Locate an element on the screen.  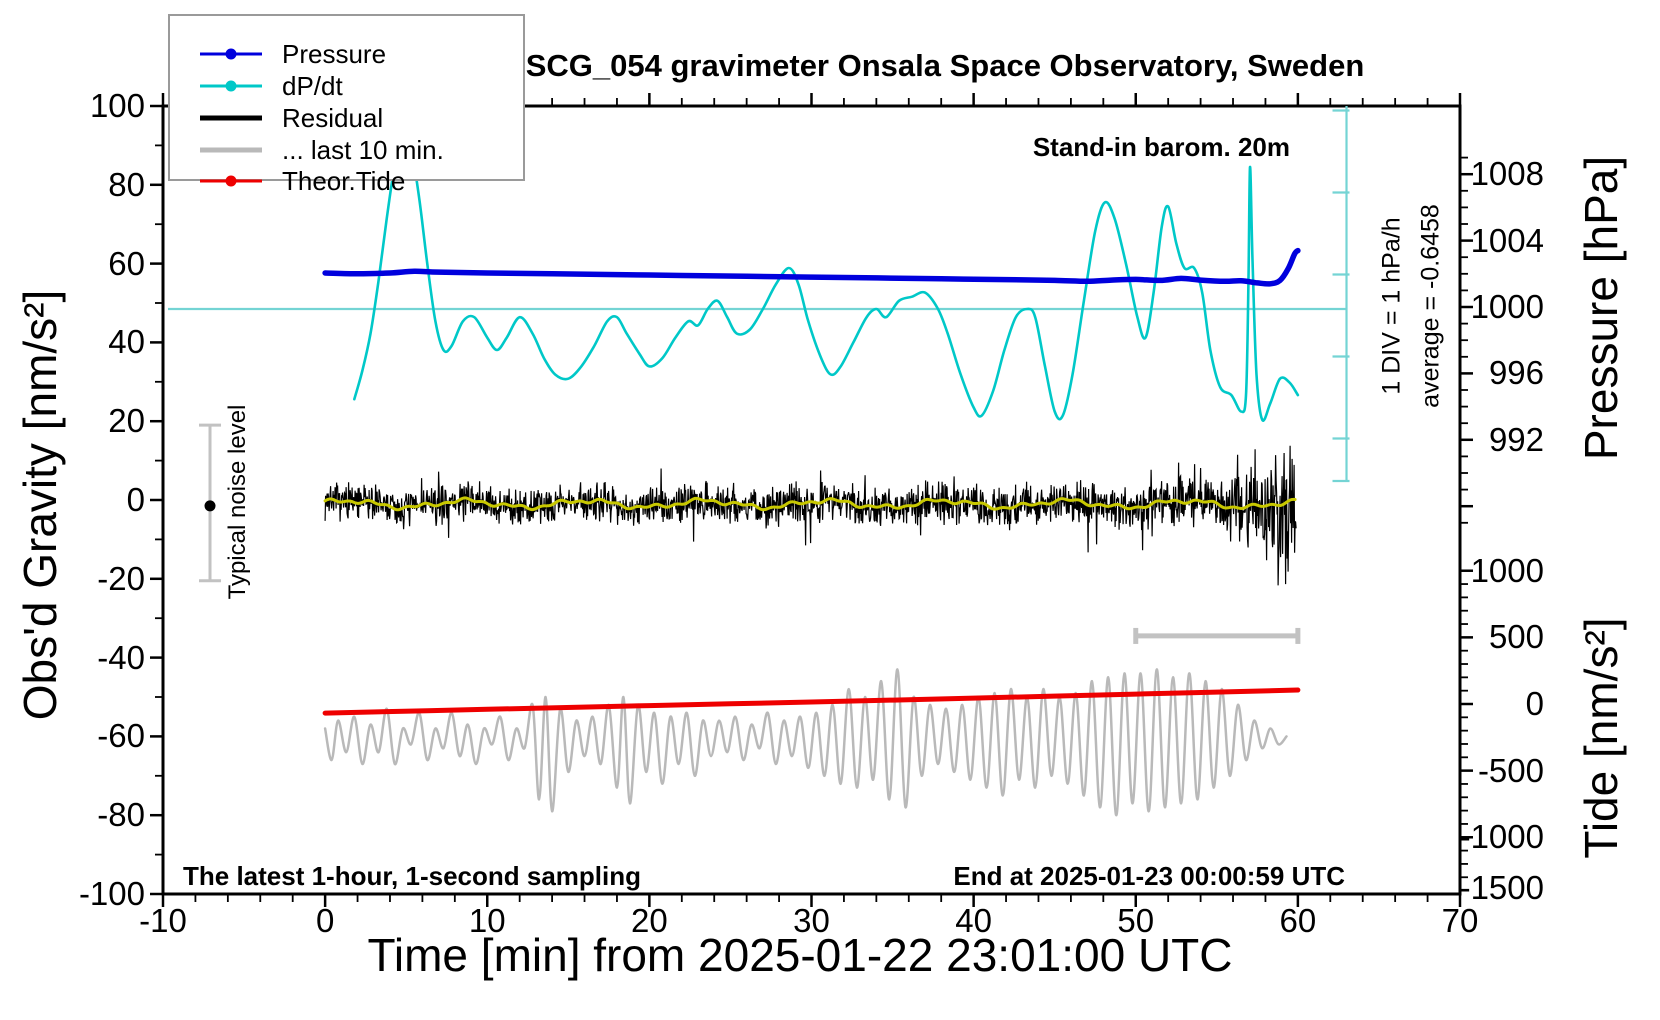
x-tick-label: 70 is located at coordinates (1460, 920).